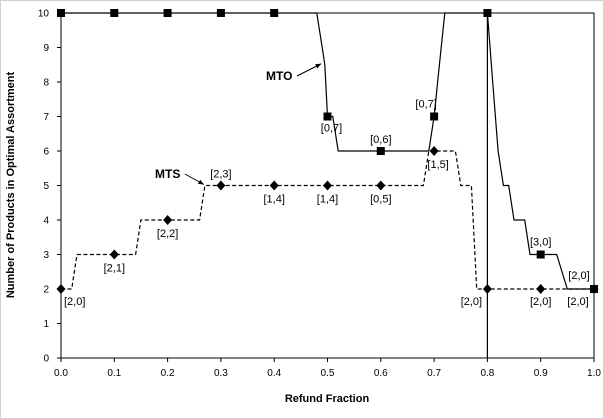  Describe the element at coordinates (114, 269) in the screenshot. I see `data-annotation: [2,1]` at that location.